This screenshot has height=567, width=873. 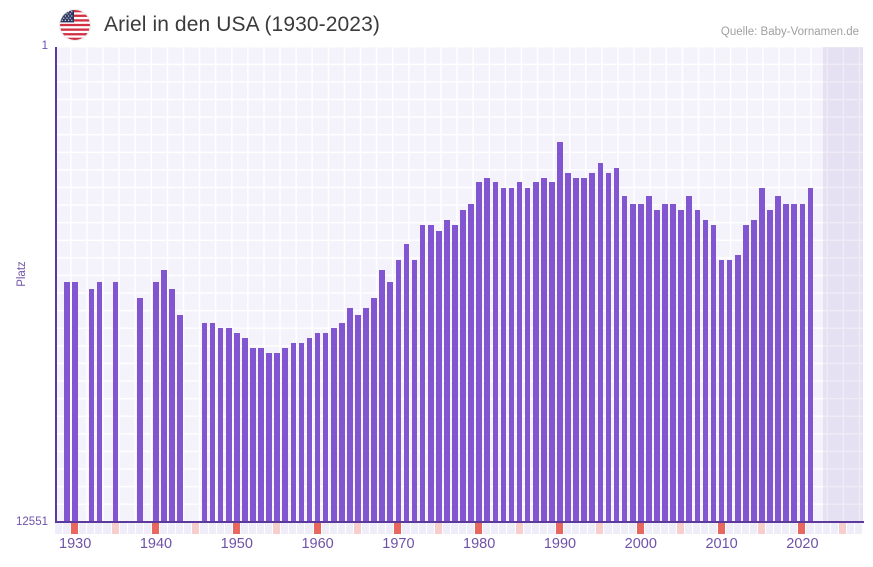 I want to click on x-axis-tick-label: 1960, so click(x=317, y=544).